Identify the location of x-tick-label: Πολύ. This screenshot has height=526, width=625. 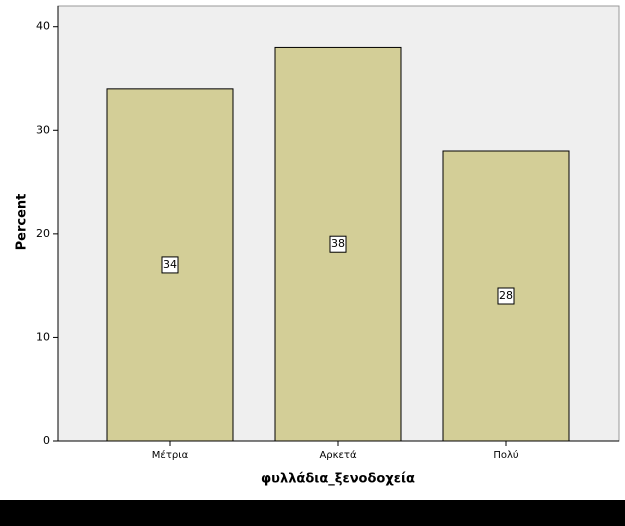
(506, 455).